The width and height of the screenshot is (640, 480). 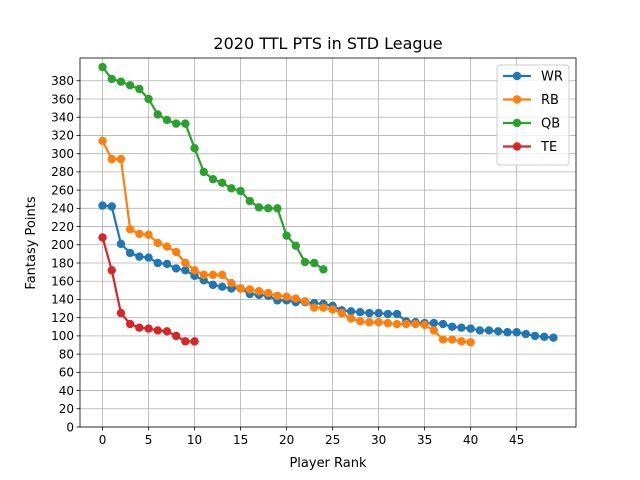 What do you see at coordinates (149, 440) in the screenshot?
I see `x-tick-label: 5` at bounding box center [149, 440].